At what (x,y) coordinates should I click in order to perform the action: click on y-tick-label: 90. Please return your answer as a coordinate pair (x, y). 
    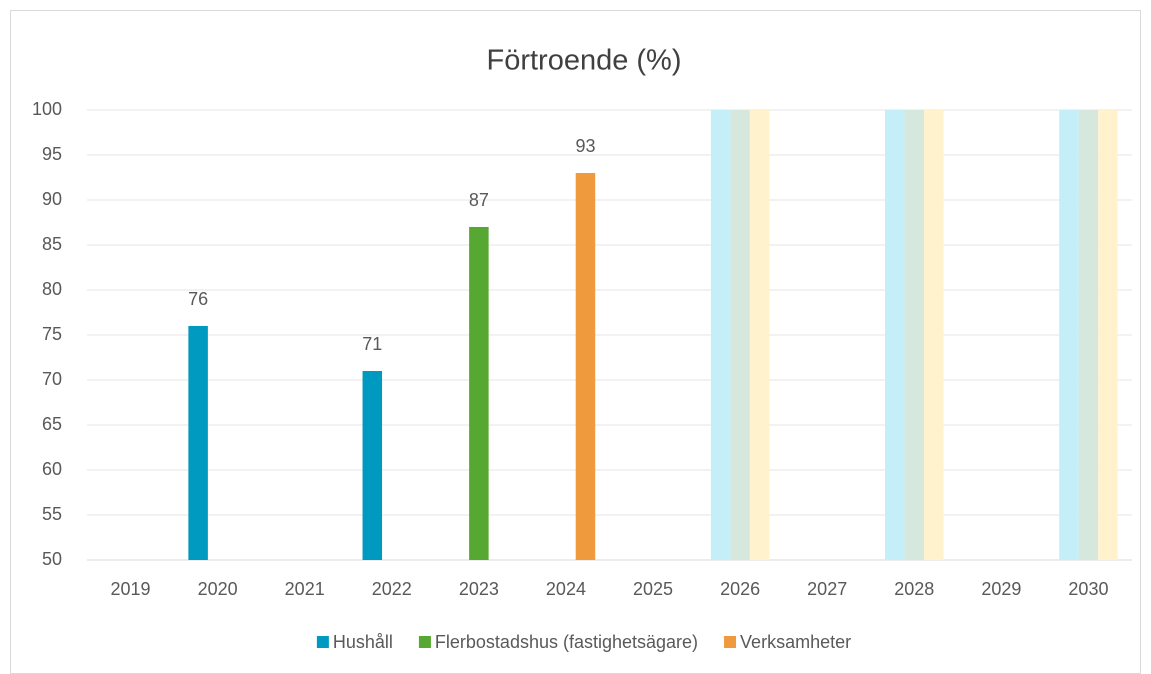
    Looking at the image, I should click on (52, 199).